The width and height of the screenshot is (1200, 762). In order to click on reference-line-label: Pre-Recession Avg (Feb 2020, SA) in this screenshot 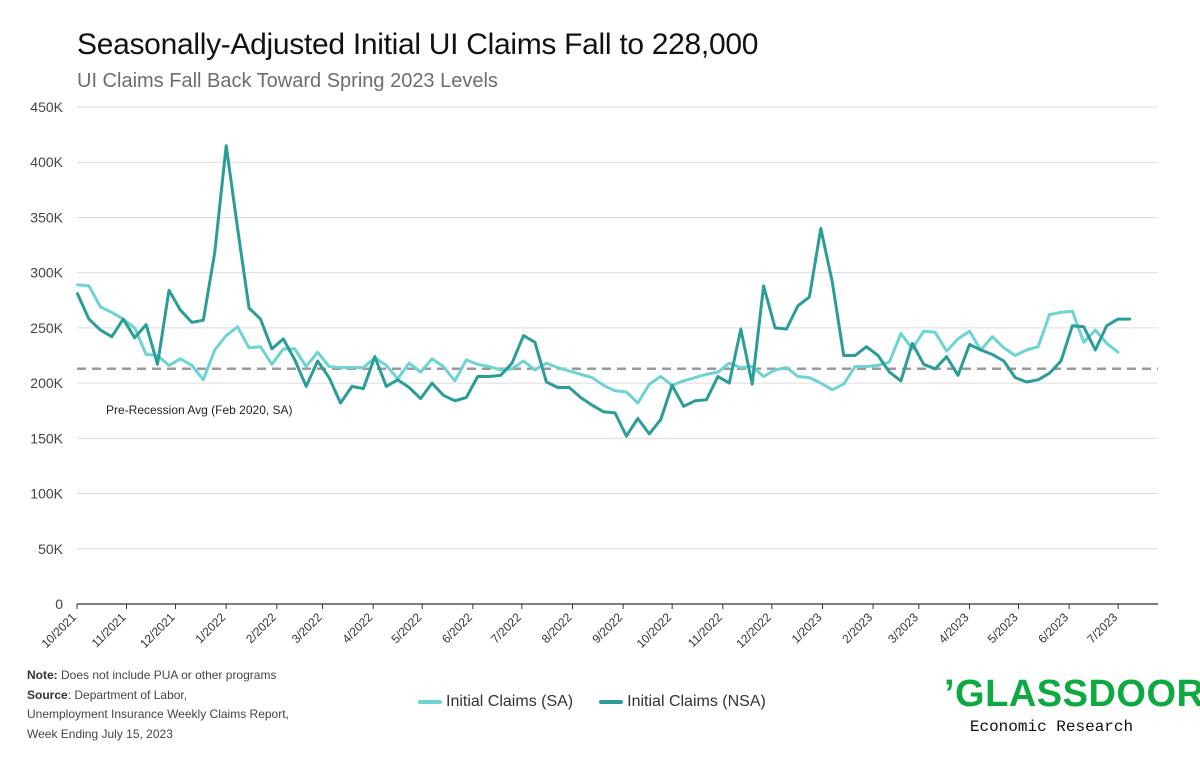, I will do `click(199, 410)`.